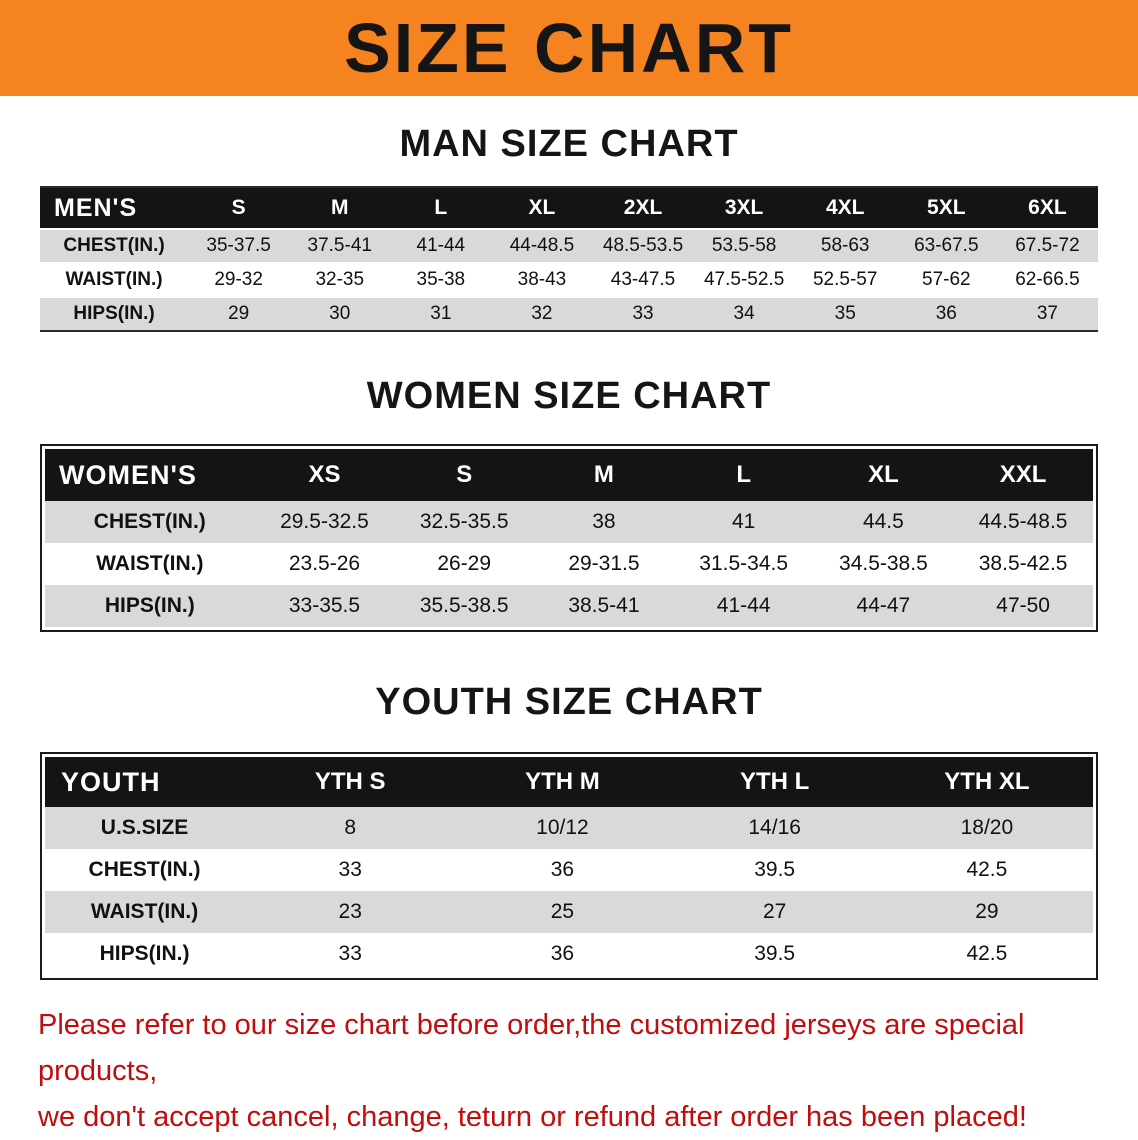  What do you see at coordinates (145, 828) in the screenshot?
I see `measurement-label: U.S.SIZE` at bounding box center [145, 828].